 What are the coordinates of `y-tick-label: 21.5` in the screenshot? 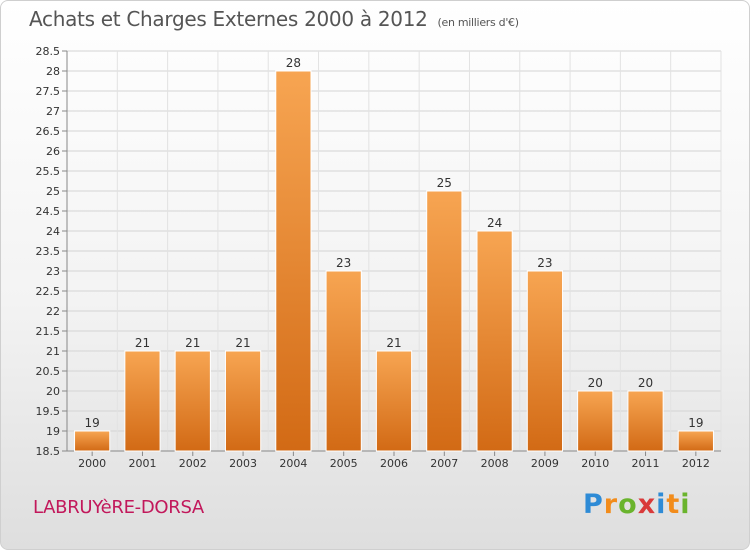 It's located at (48, 331).